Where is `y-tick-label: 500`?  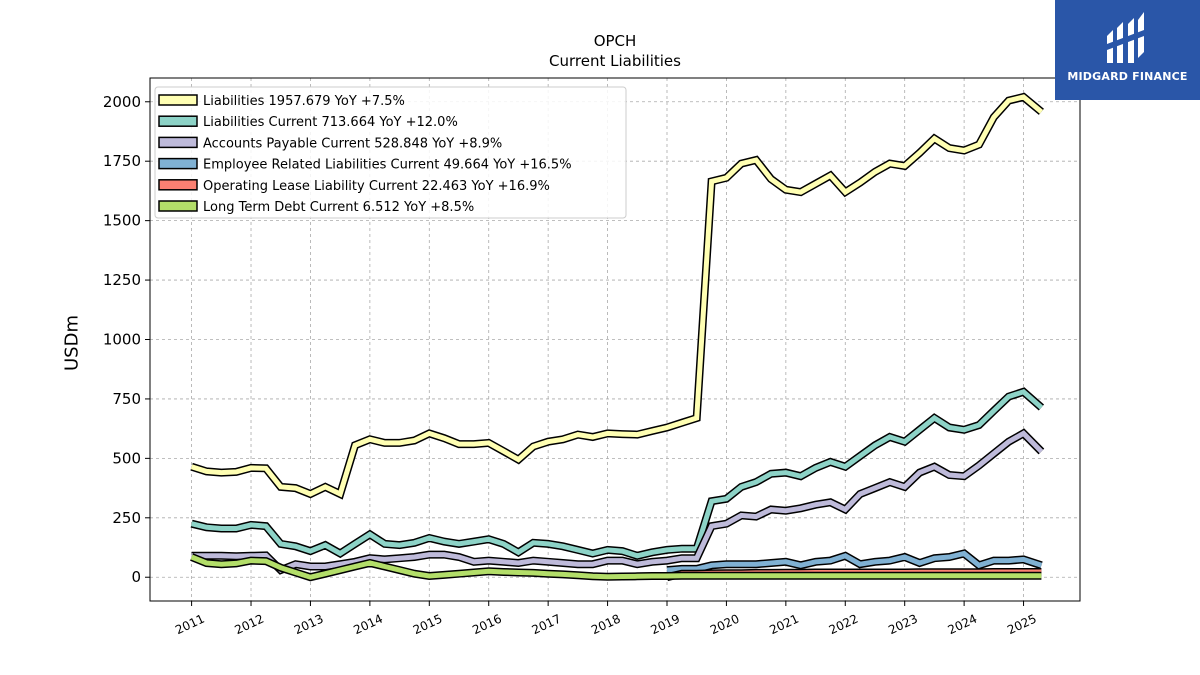 y-tick-label: 500 is located at coordinates (126, 458).